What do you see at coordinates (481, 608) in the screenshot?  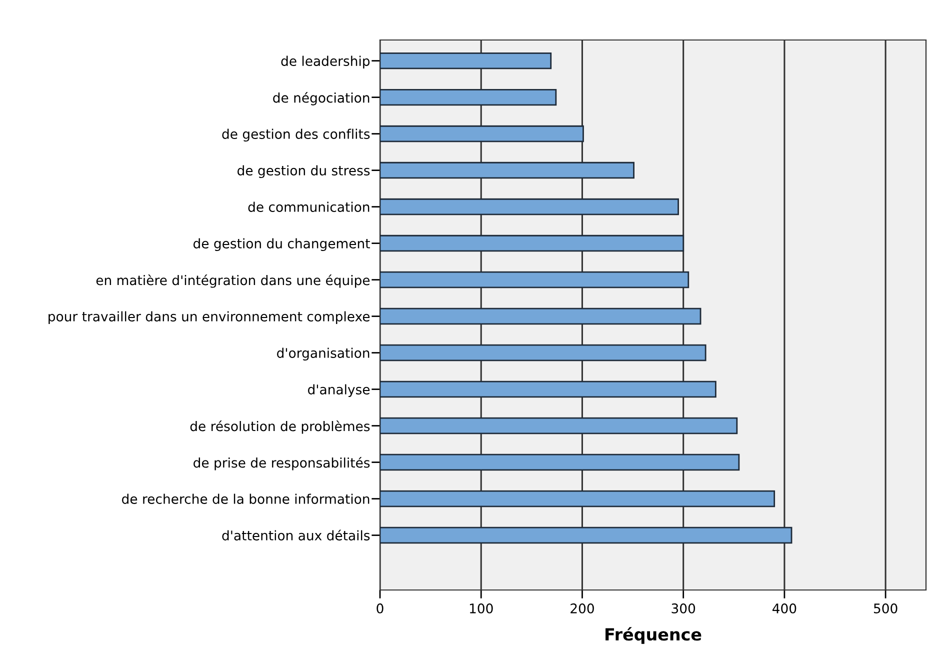 I see `x-tick-label: 100` at bounding box center [481, 608].